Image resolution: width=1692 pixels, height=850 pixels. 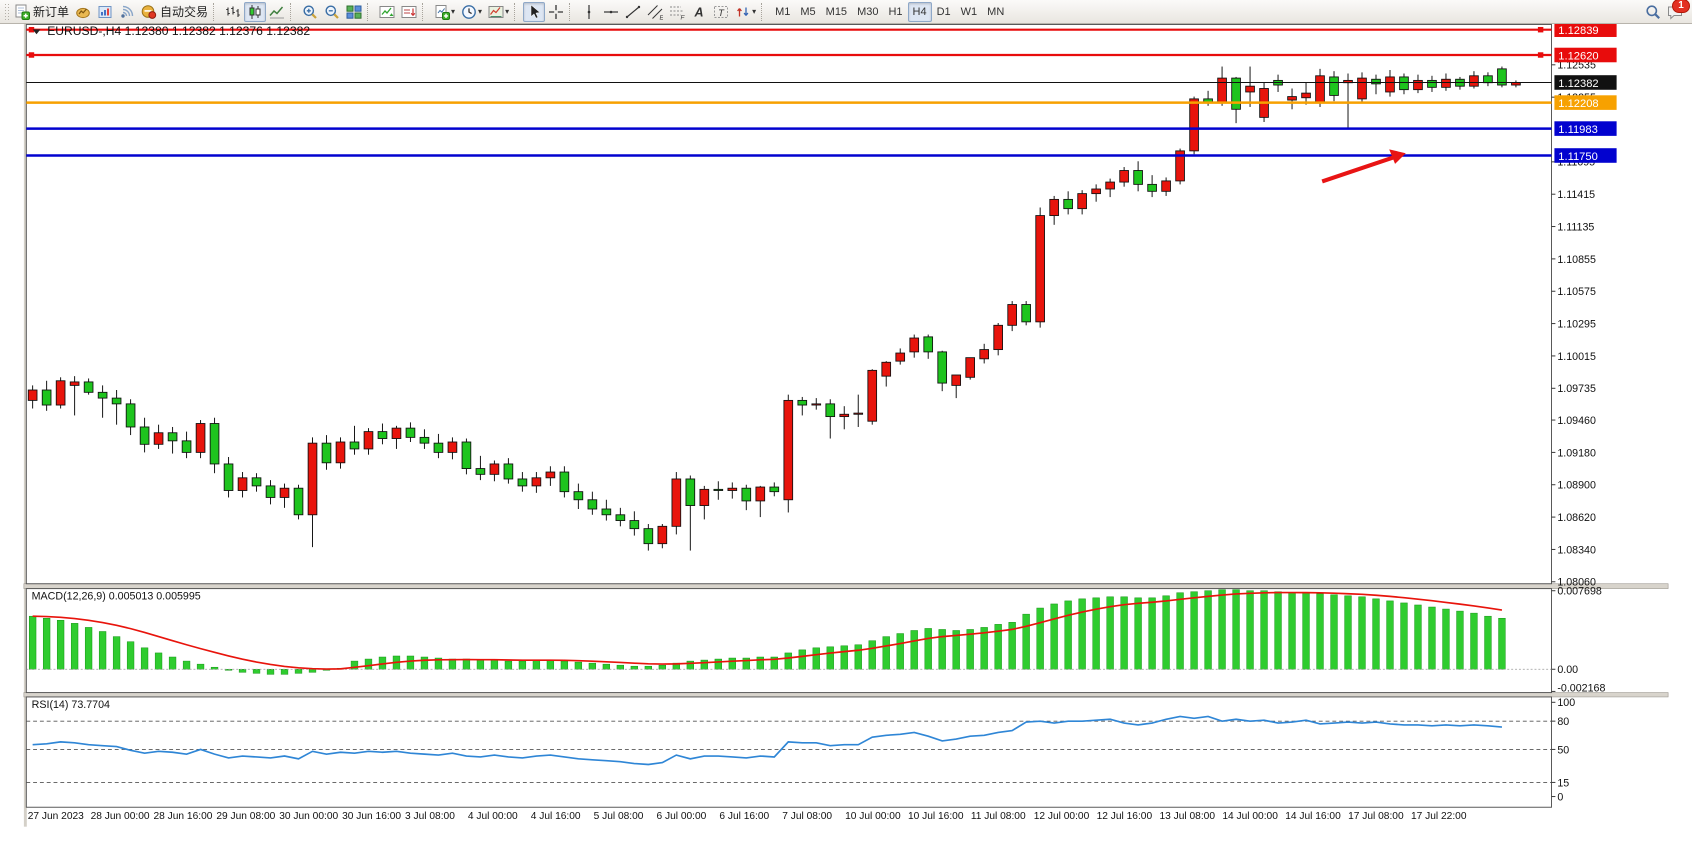 What do you see at coordinates (895, 11) in the screenshot?
I see `timeframe-H1-button: H1` at bounding box center [895, 11].